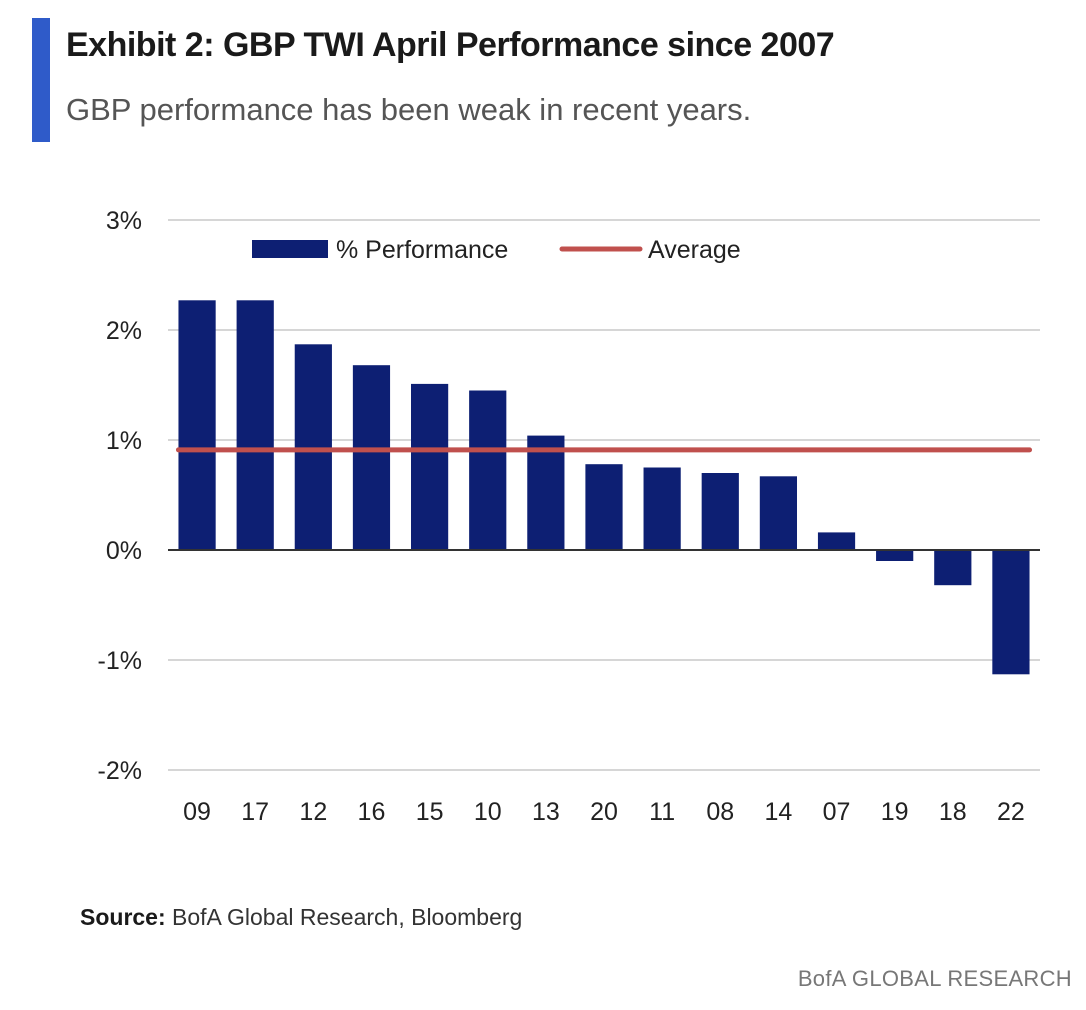  Describe the element at coordinates (124, 551) in the screenshot. I see `y-tick-label: 0%` at that location.